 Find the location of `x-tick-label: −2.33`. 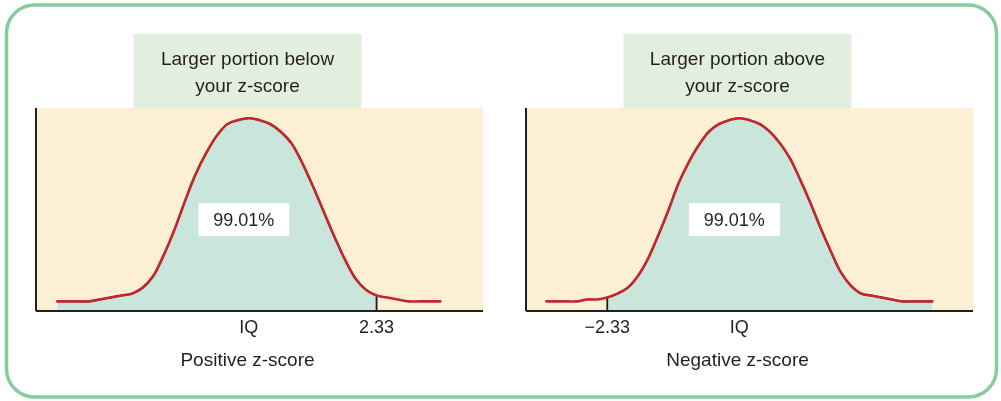

x-tick-label: −2.33 is located at coordinates (607, 327).